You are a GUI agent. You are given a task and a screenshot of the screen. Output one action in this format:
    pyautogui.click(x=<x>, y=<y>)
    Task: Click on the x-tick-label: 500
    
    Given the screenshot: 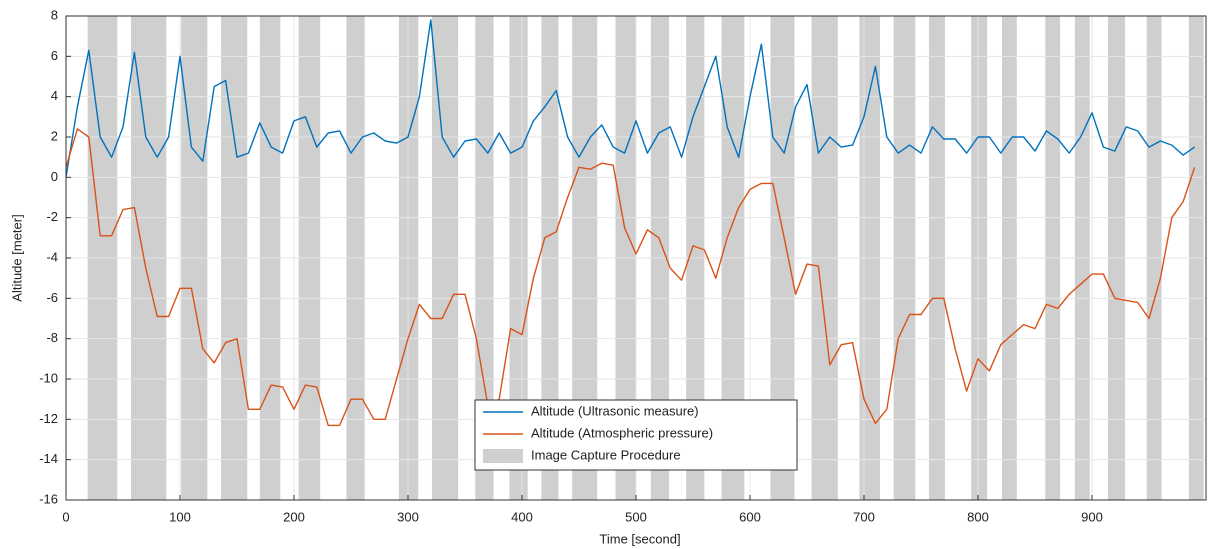 What is the action you would take?
    pyautogui.click(x=636, y=516)
    